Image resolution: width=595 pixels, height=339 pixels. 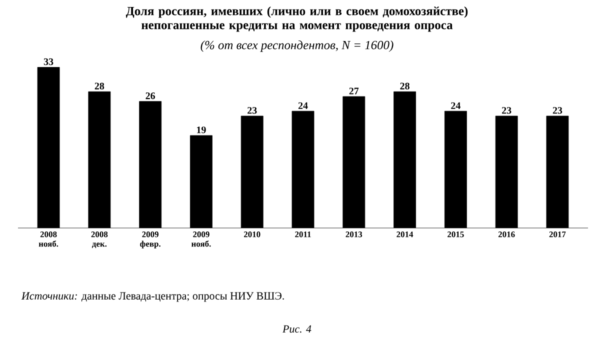 I want to click on x-tick-label: 2013, so click(x=354, y=235).